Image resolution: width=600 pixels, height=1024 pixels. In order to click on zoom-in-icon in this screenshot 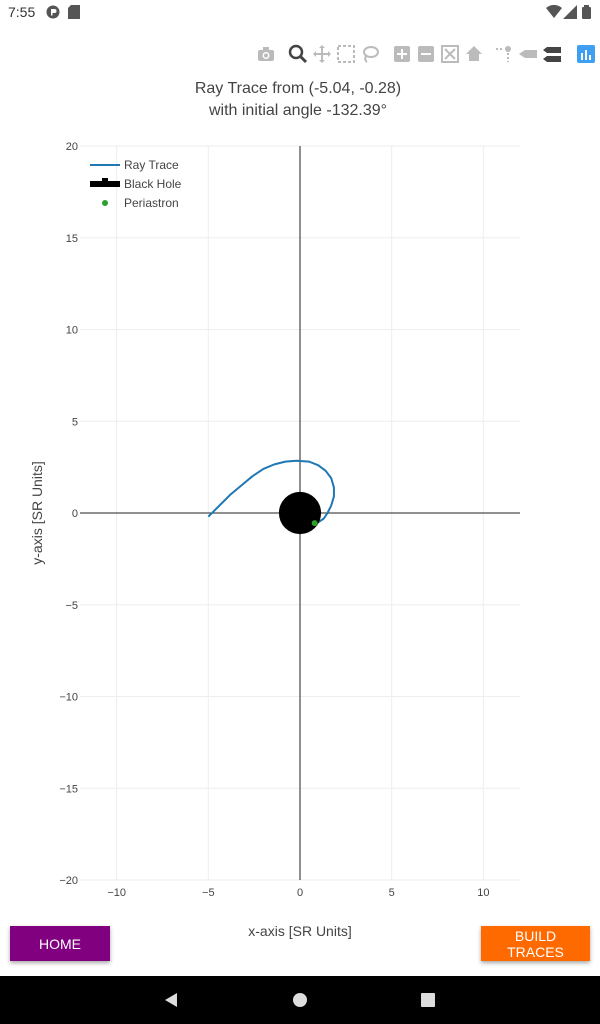, I will do `click(402, 54)`.